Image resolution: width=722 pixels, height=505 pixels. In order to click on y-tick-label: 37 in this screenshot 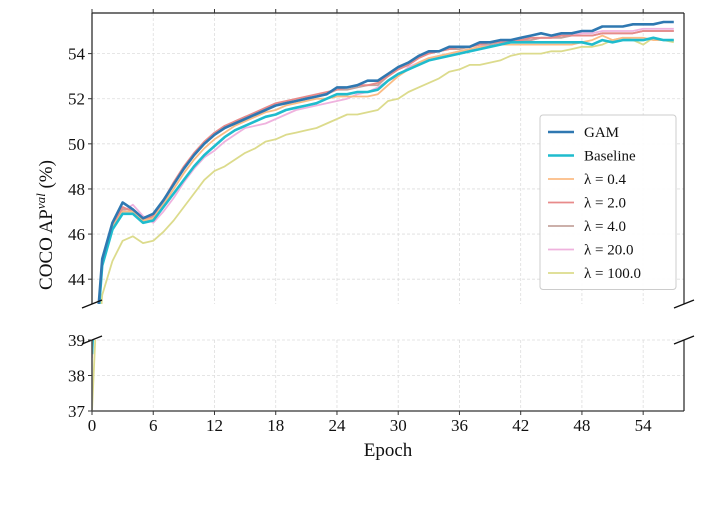, I will do `click(77, 411)`.